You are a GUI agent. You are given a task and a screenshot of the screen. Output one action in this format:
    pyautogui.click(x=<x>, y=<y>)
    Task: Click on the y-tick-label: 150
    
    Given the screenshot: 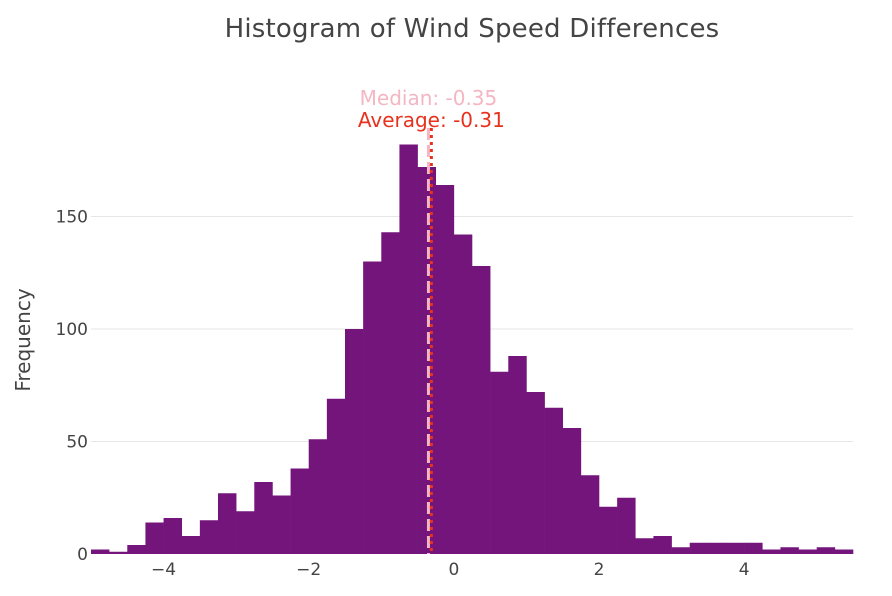 What is the action you would take?
    pyautogui.click(x=72, y=218)
    